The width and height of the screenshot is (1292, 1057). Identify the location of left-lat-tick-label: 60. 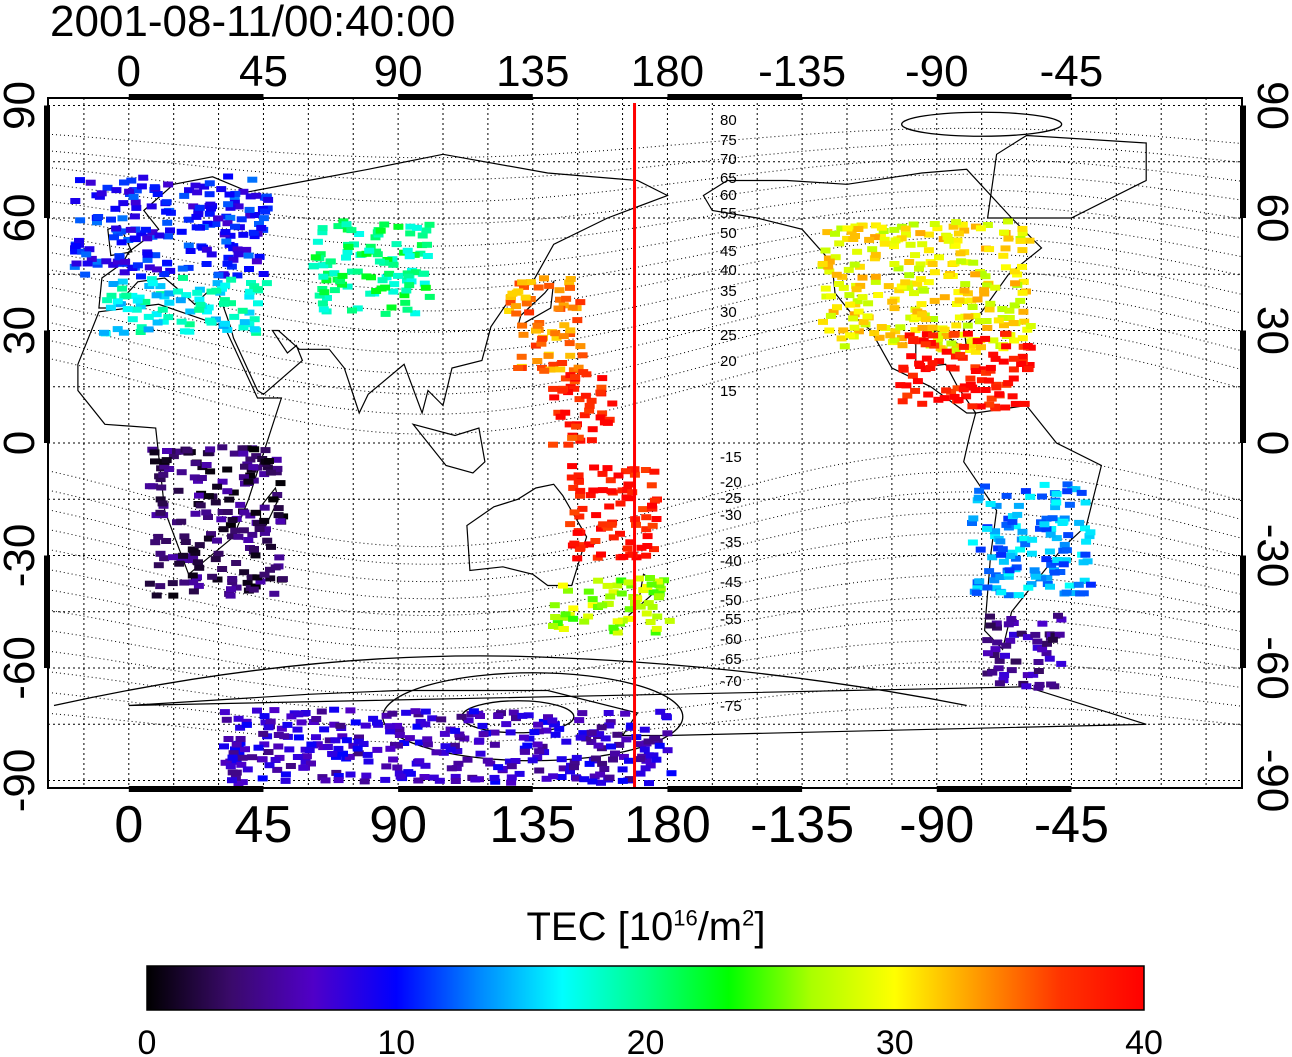
(22, 218).